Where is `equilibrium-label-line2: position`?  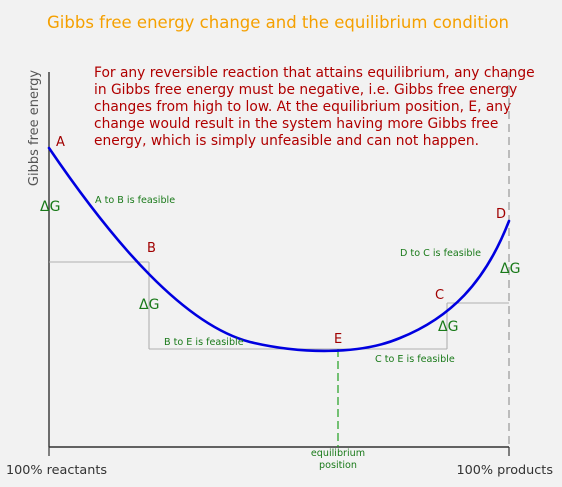
equilibrium-label-line2: position is located at coordinates (338, 465).